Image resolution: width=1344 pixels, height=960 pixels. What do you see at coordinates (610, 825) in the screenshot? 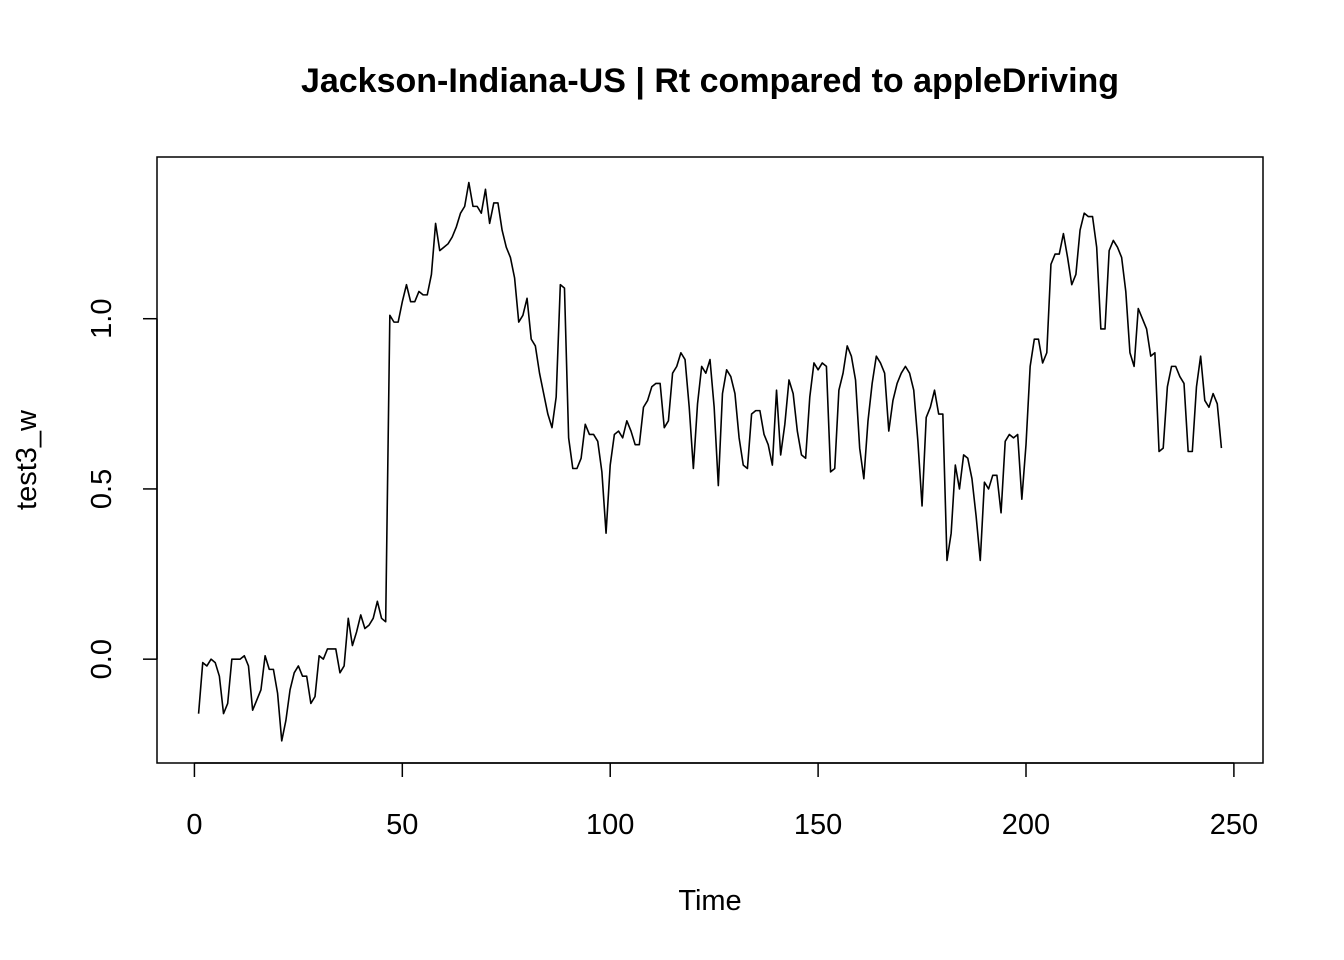
I see `x-tick-label: 100` at bounding box center [610, 825].